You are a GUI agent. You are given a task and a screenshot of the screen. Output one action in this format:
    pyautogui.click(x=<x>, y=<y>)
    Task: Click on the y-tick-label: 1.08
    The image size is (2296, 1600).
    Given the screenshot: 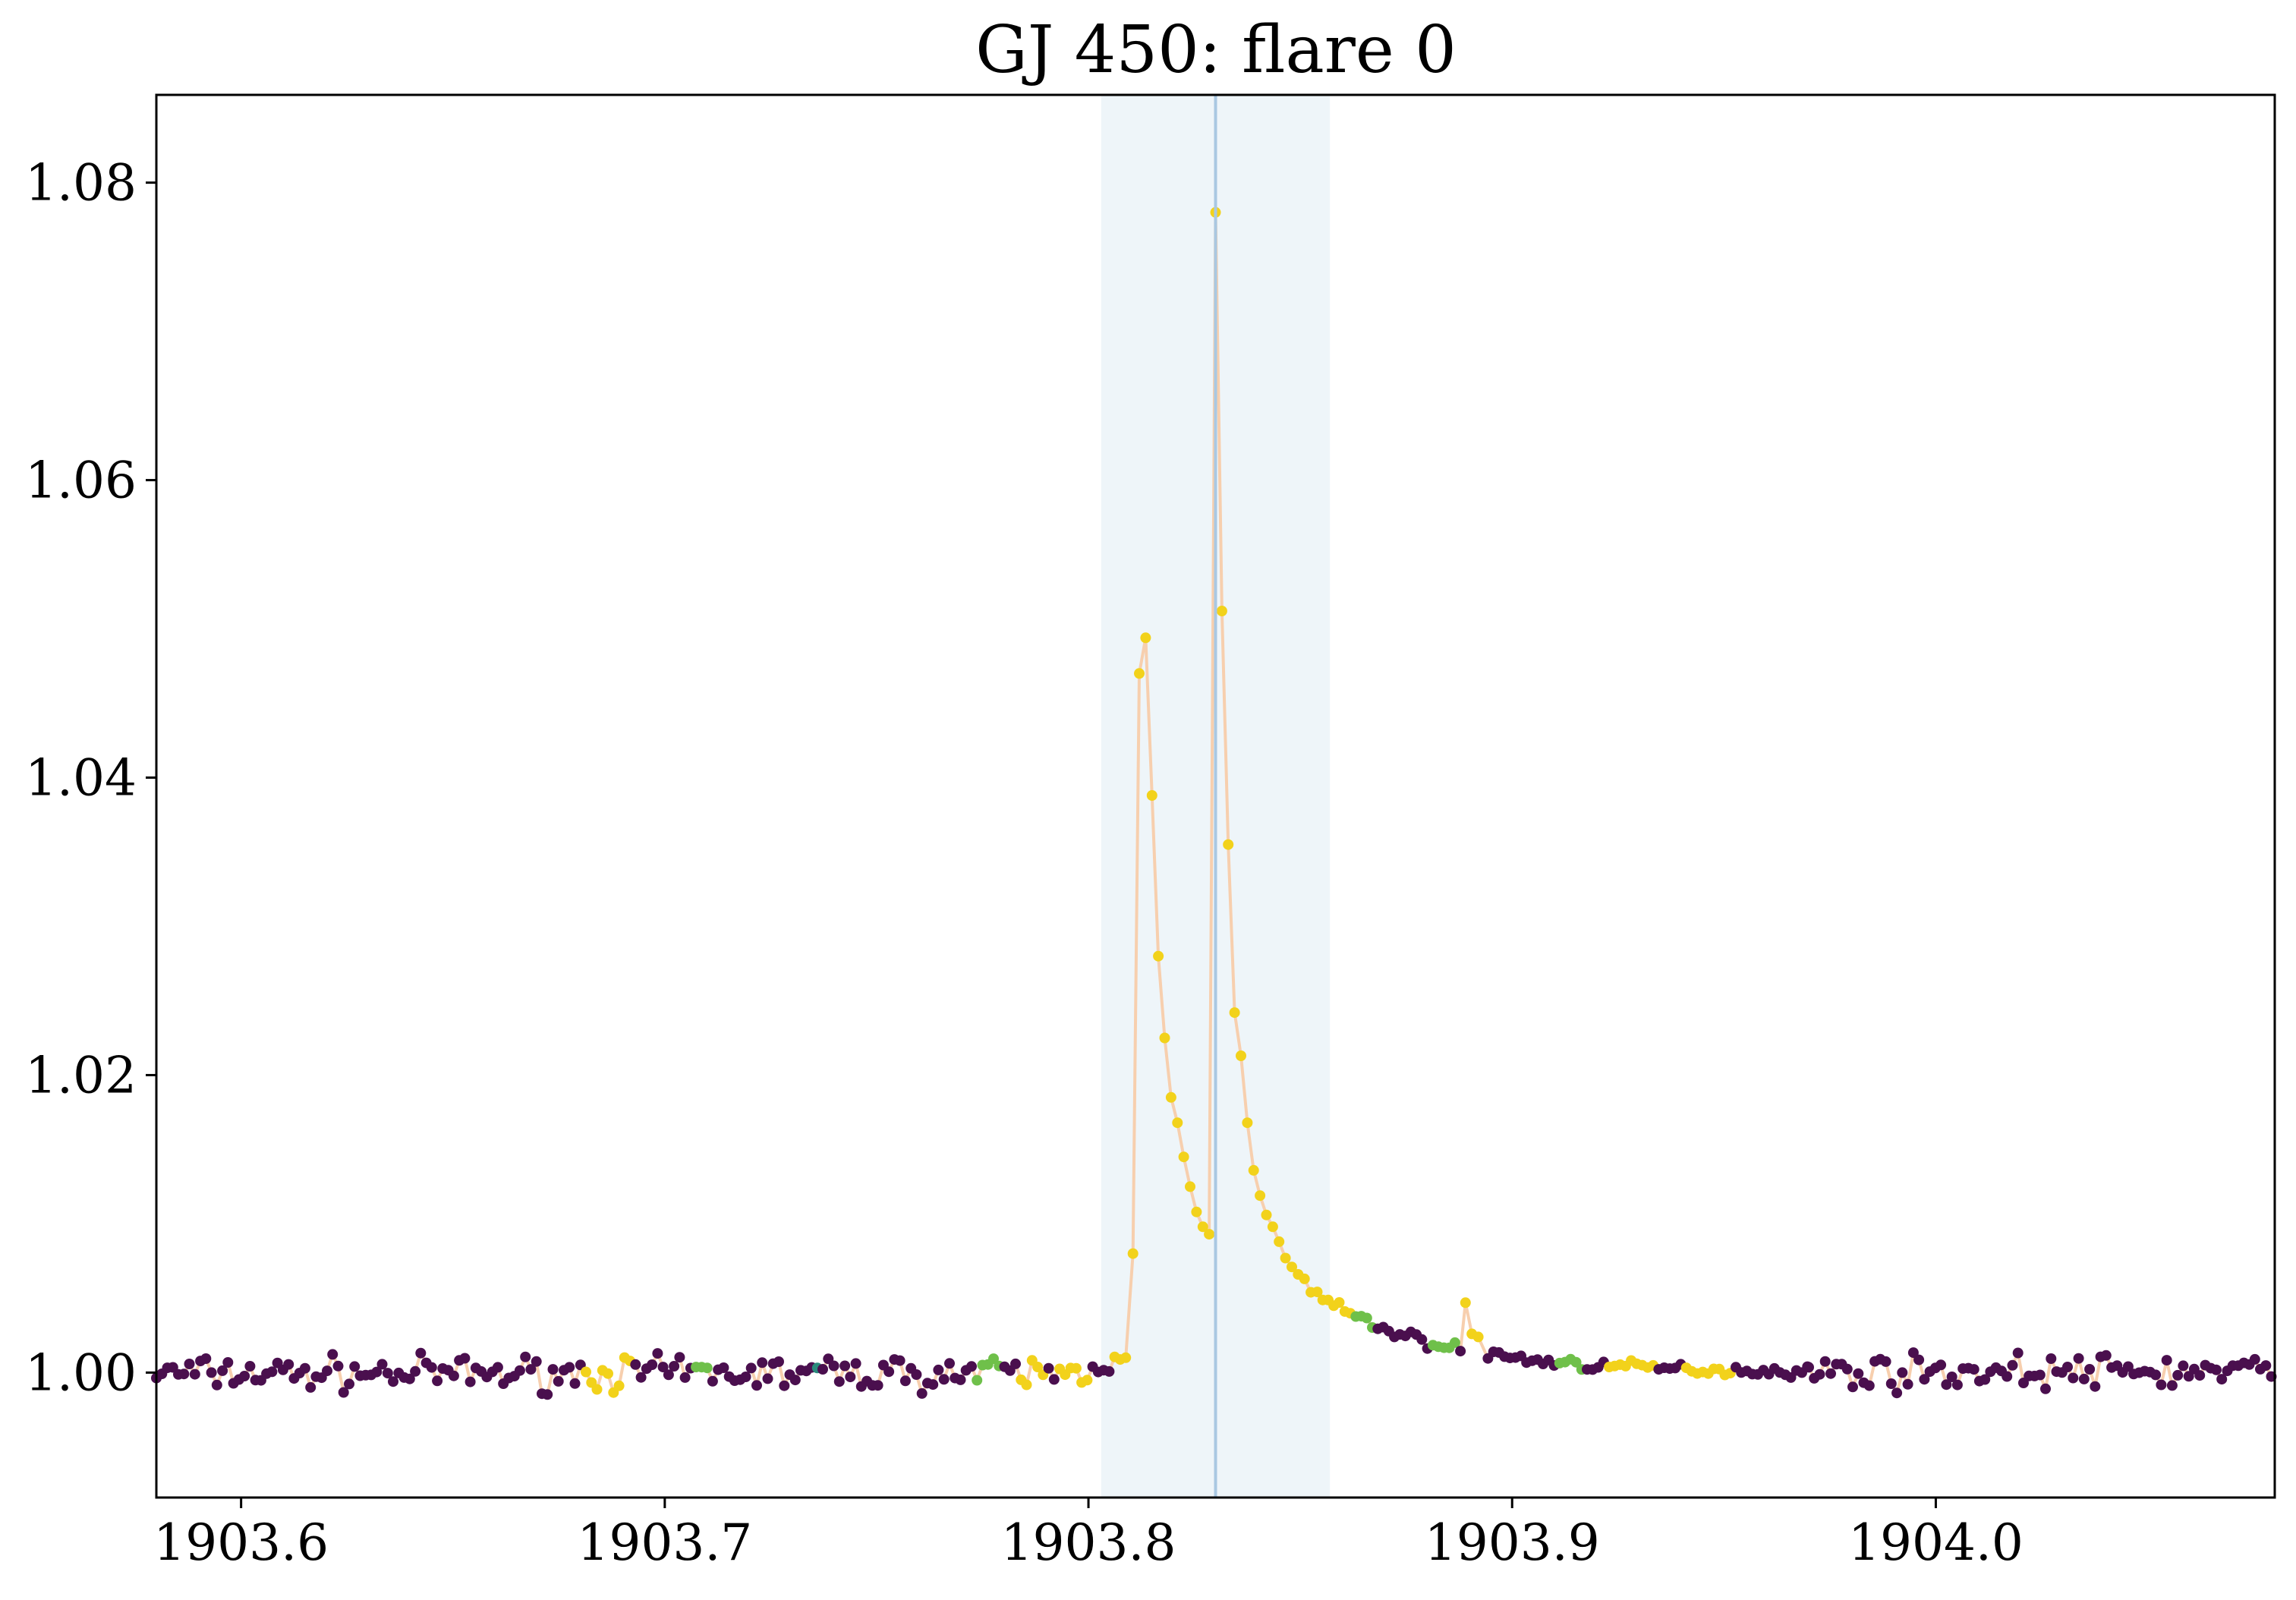 What is the action you would take?
    pyautogui.click(x=81, y=183)
    